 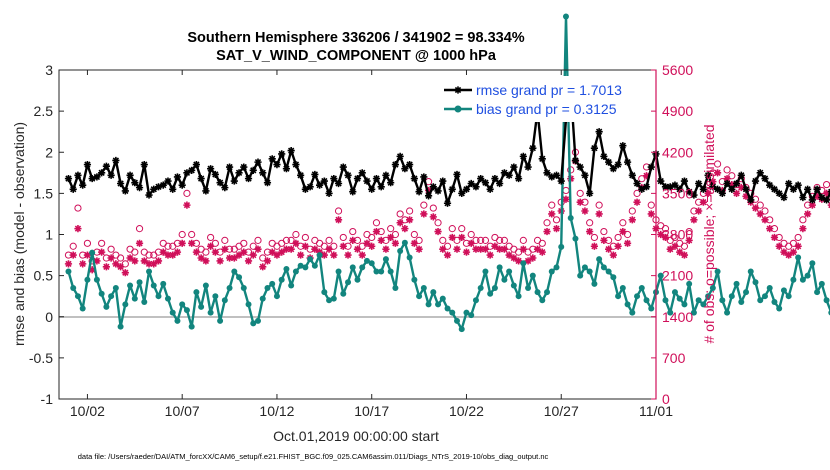 What do you see at coordinates (677, 111) in the screenshot?
I see `y2-tick-label: 4900` at bounding box center [677, 111].